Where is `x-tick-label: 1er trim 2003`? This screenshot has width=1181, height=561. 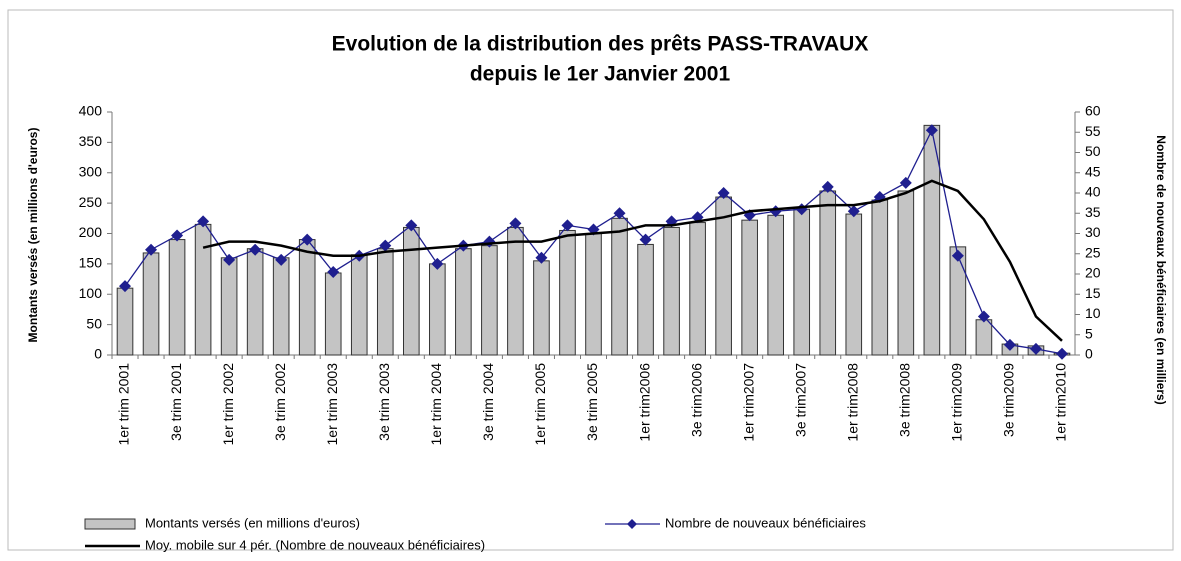 x-tick-label: 1er trim 2003 is located at coordinates (332, 404).